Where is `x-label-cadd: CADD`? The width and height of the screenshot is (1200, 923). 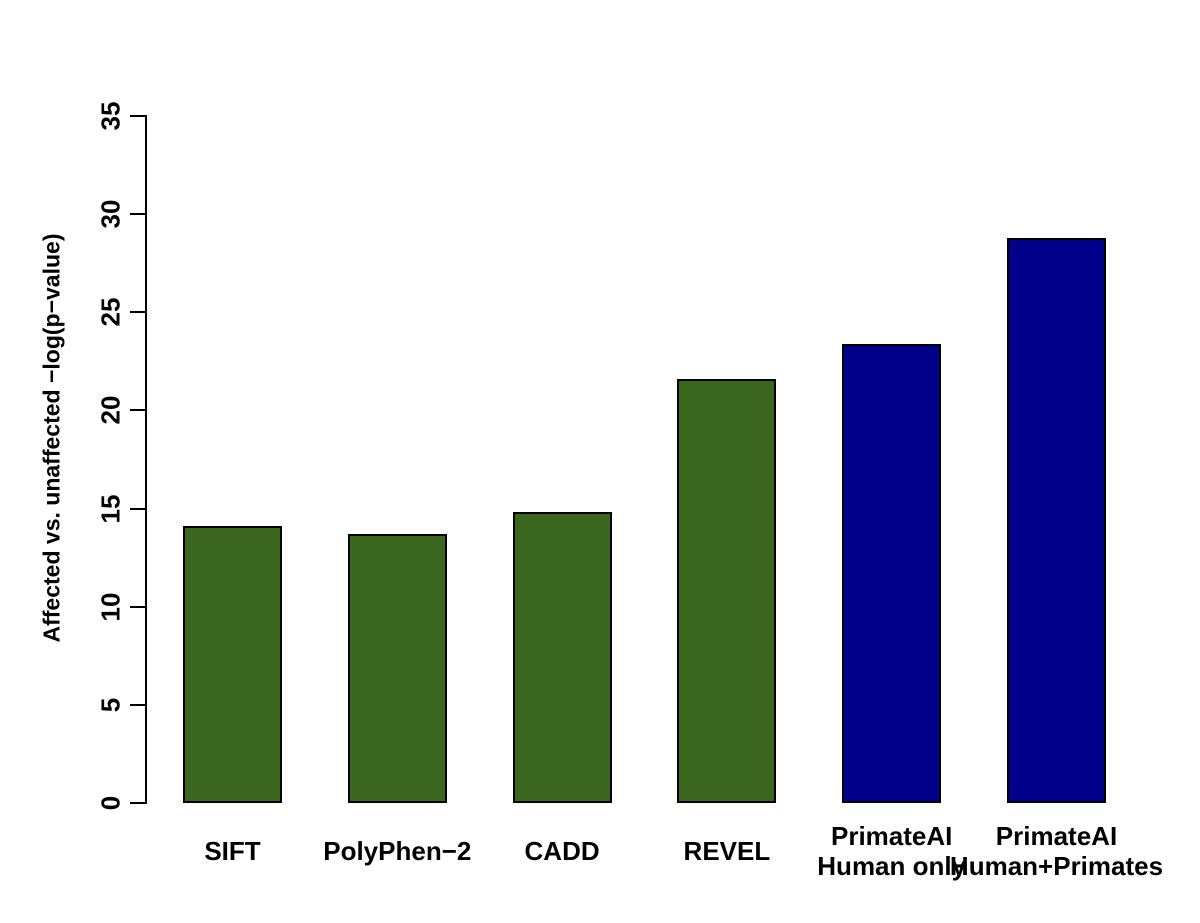
x-label-cadd: CADD is located at coordinates (562, 851).